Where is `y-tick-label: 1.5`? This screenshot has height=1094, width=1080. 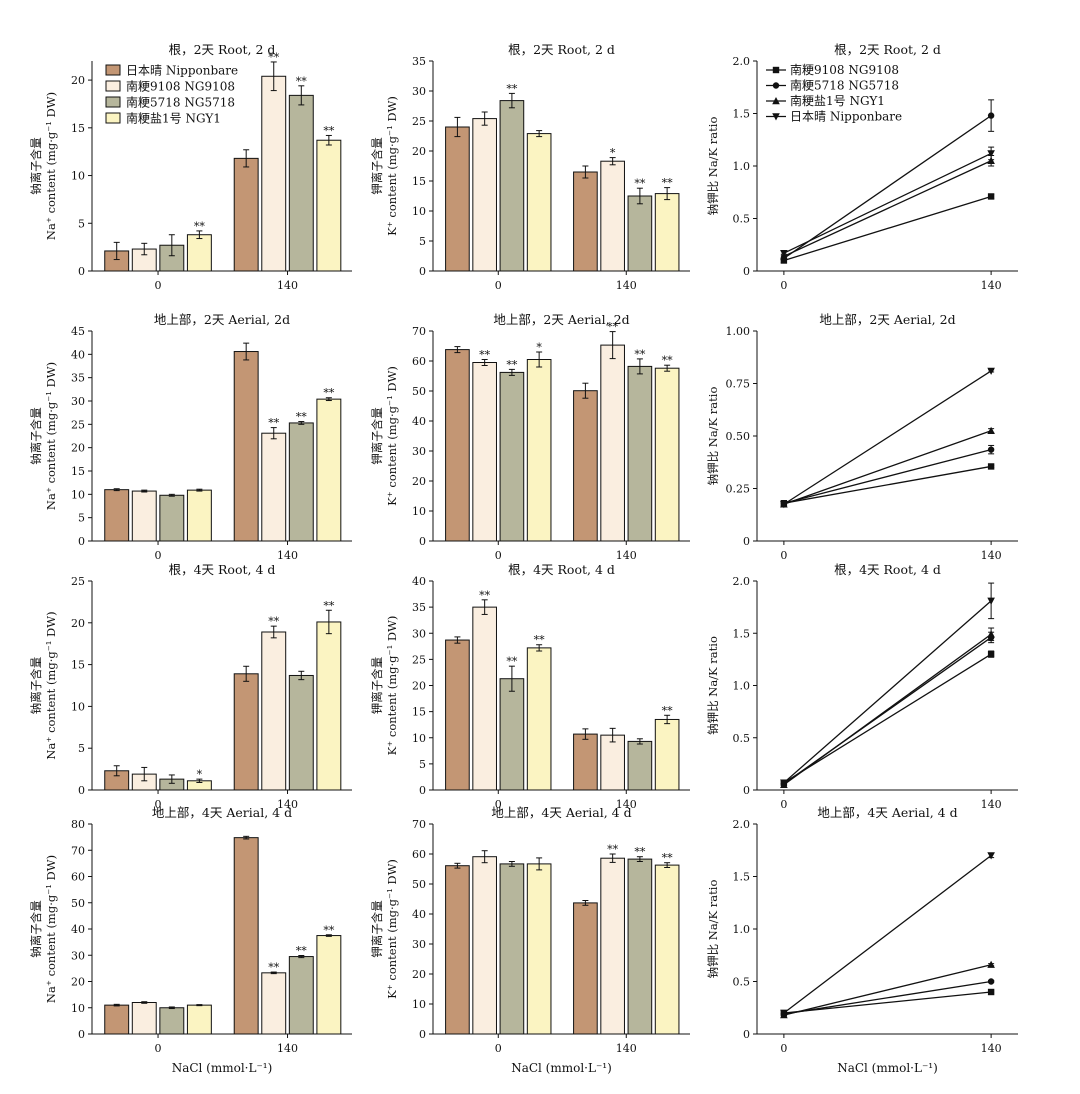
y-tick-label: 1.5 is located at coordinates (742, 877).